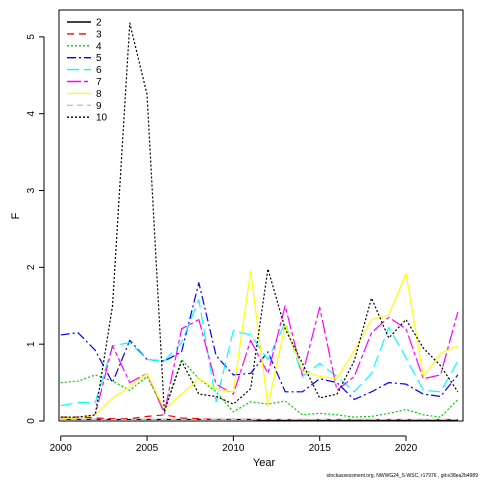 The image size is (480, 480). What do you see at coordinates (264, 463) in the screenshot?
I see `x-axis-title: Year` at bounding box center [264, 463].